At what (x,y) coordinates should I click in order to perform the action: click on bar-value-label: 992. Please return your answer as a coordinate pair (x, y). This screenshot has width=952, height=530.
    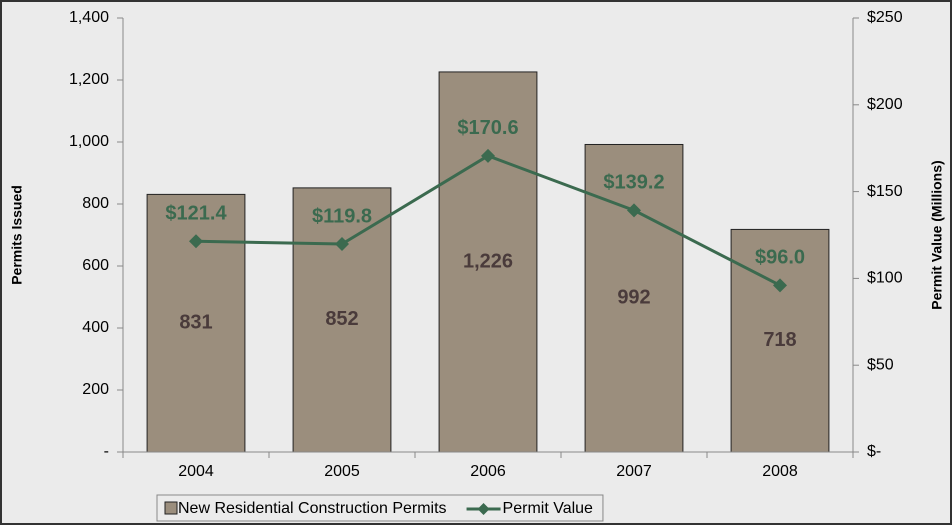
    Looking at the image, I should click on (633, 298).